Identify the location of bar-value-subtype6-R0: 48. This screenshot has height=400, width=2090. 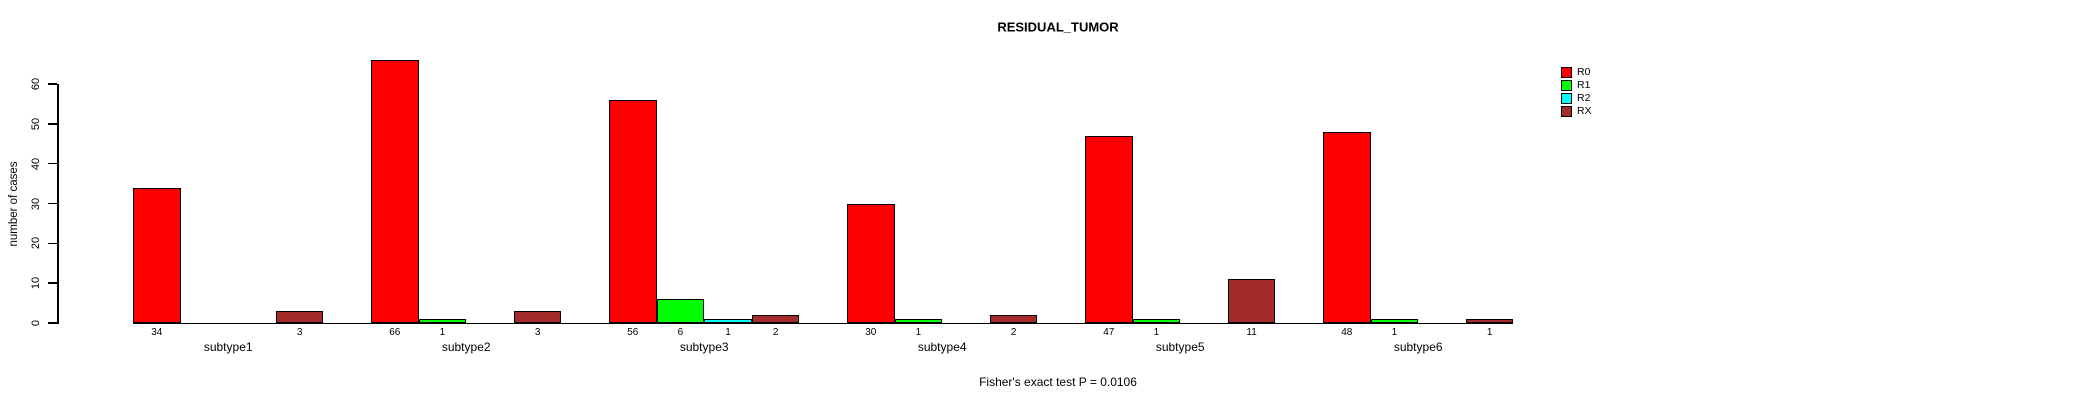
(1347, 332).